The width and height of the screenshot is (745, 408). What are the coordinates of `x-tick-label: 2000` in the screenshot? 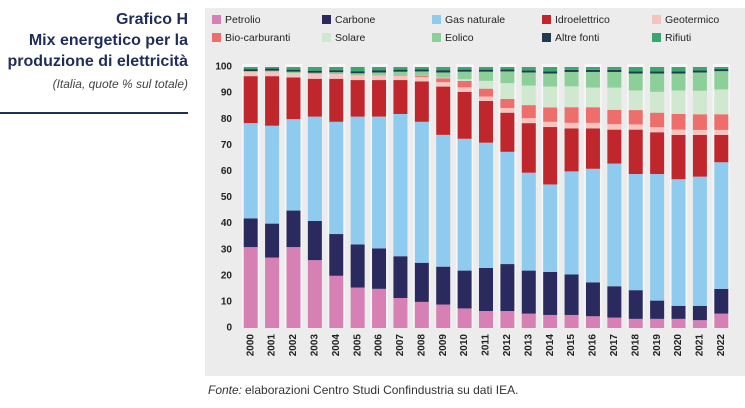 It's located at (250, 345).